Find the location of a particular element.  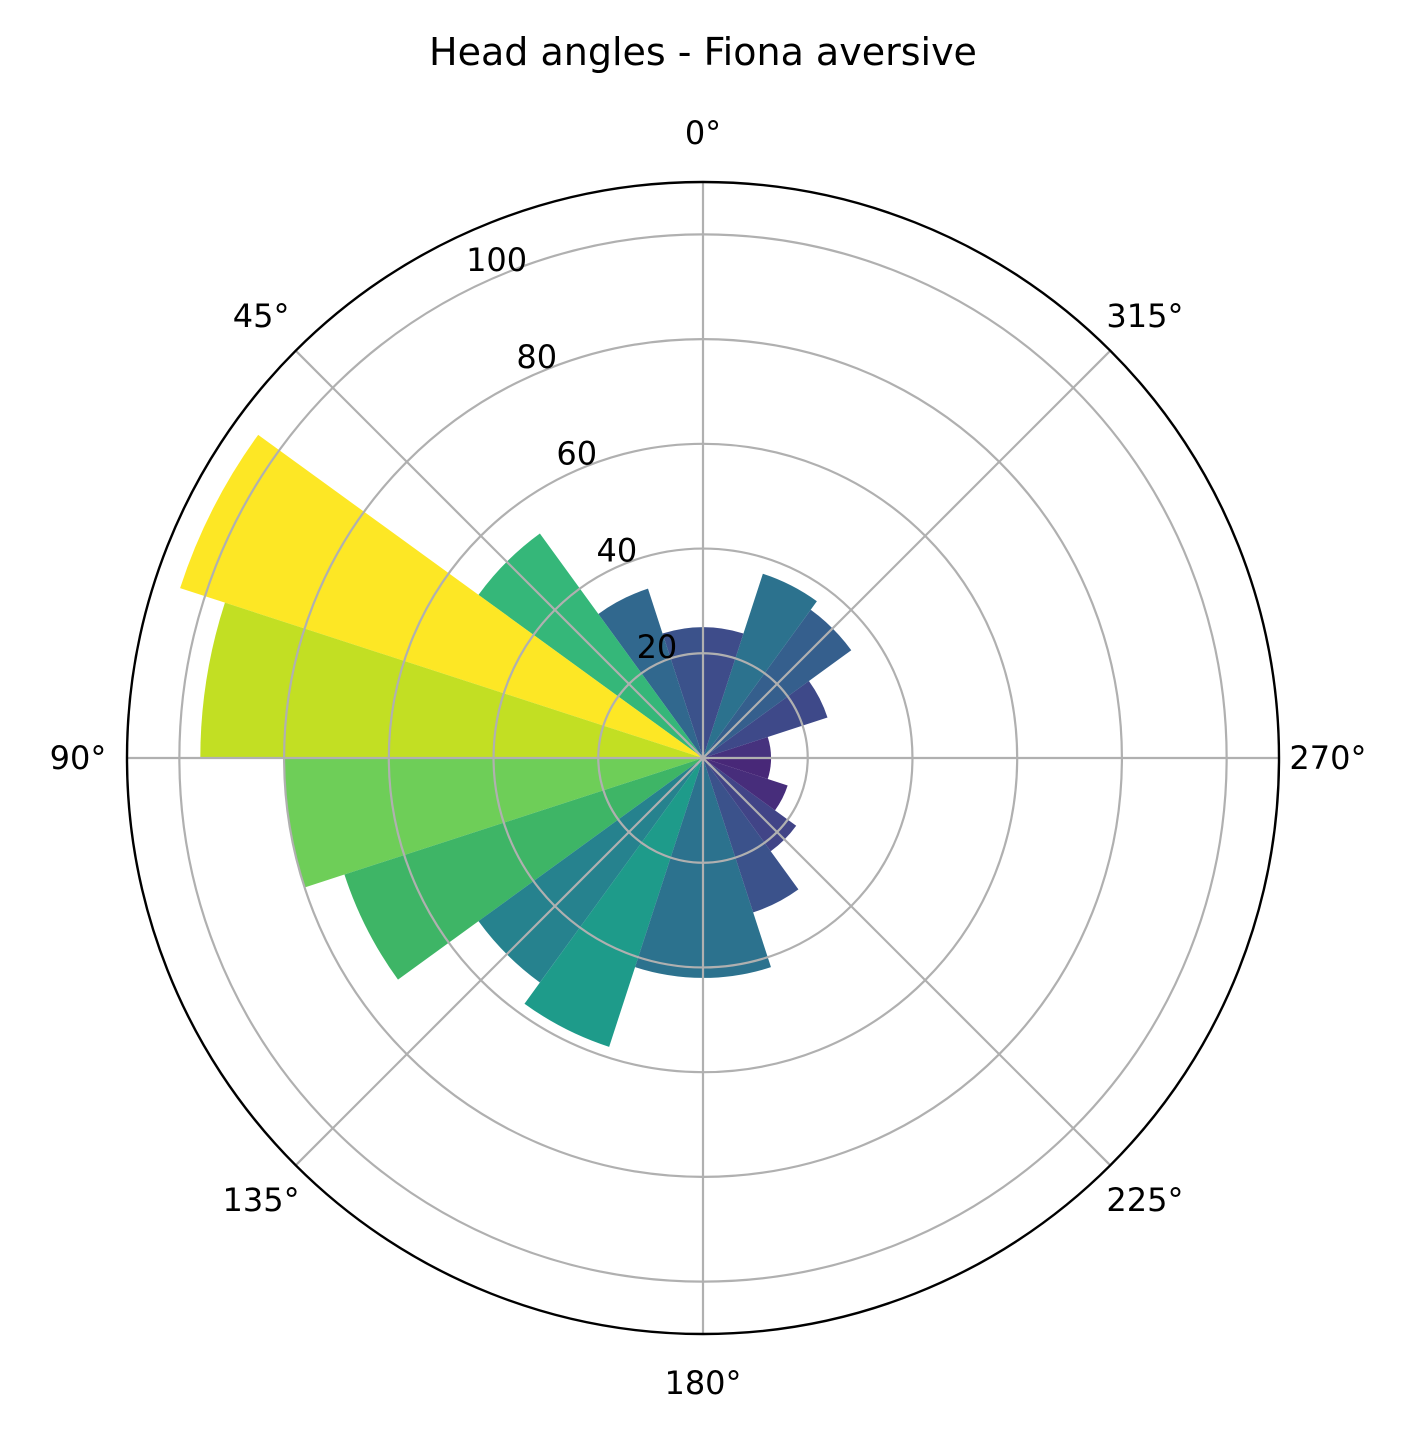

theta-tick-label-3: 135° is located at coordinates (261, 1200).